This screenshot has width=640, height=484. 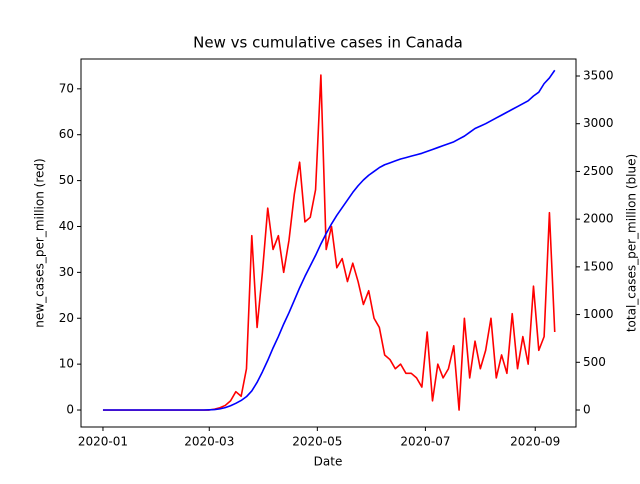 What do you see at coordinates (598, 314) in the screenshot?
I see `y2-tick-label: 1000` at bounding box center [598, 314].